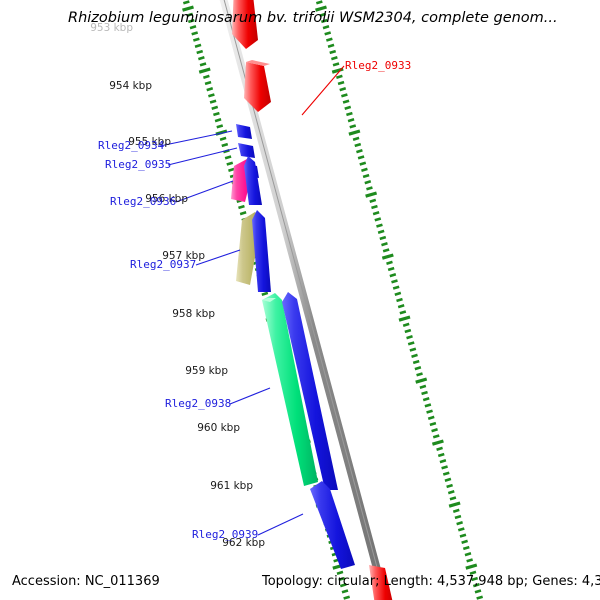  Describe the element at coordinates (138, 164) in the screenshot. I see `gene-label-Rleg2_0935: Rleg2_0935` at that location.